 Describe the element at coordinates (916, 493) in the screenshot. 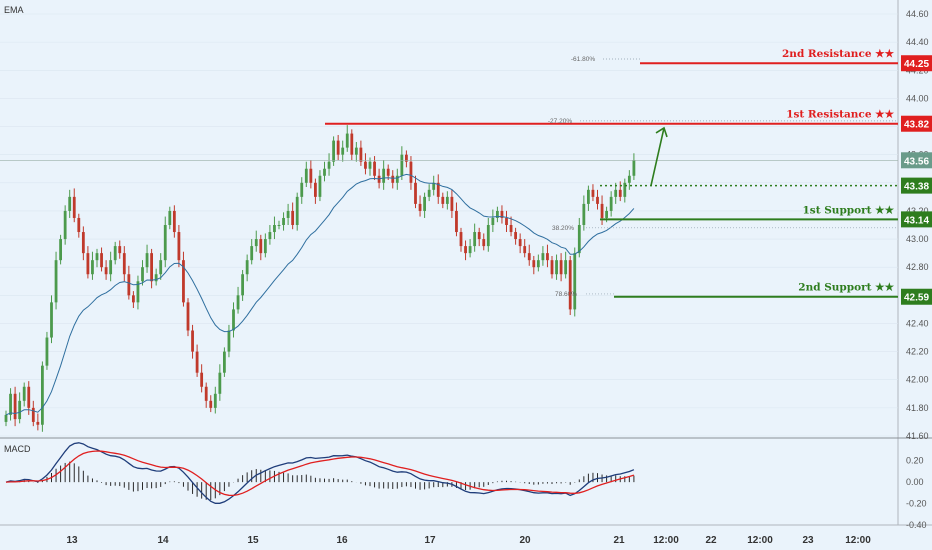

I see `macd-axis-ticks: 0.20 0.00 -0.20 -0.40` at that location.